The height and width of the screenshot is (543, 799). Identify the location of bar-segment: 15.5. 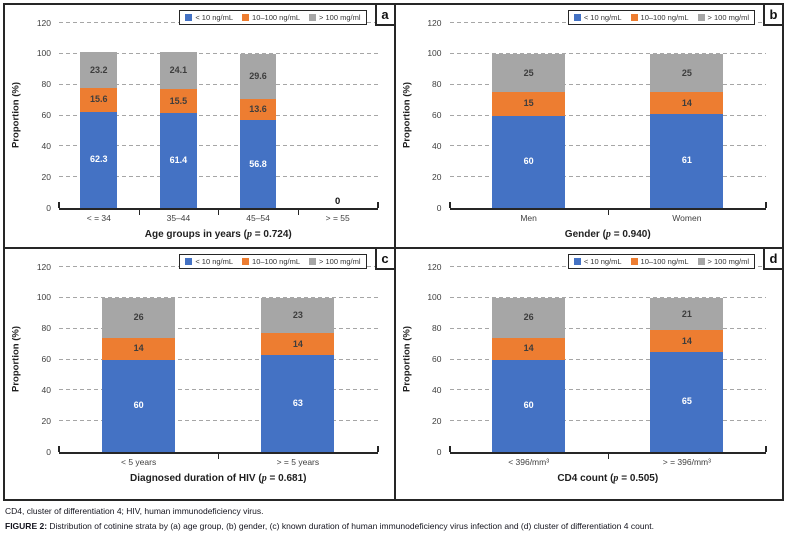
(178, 101).